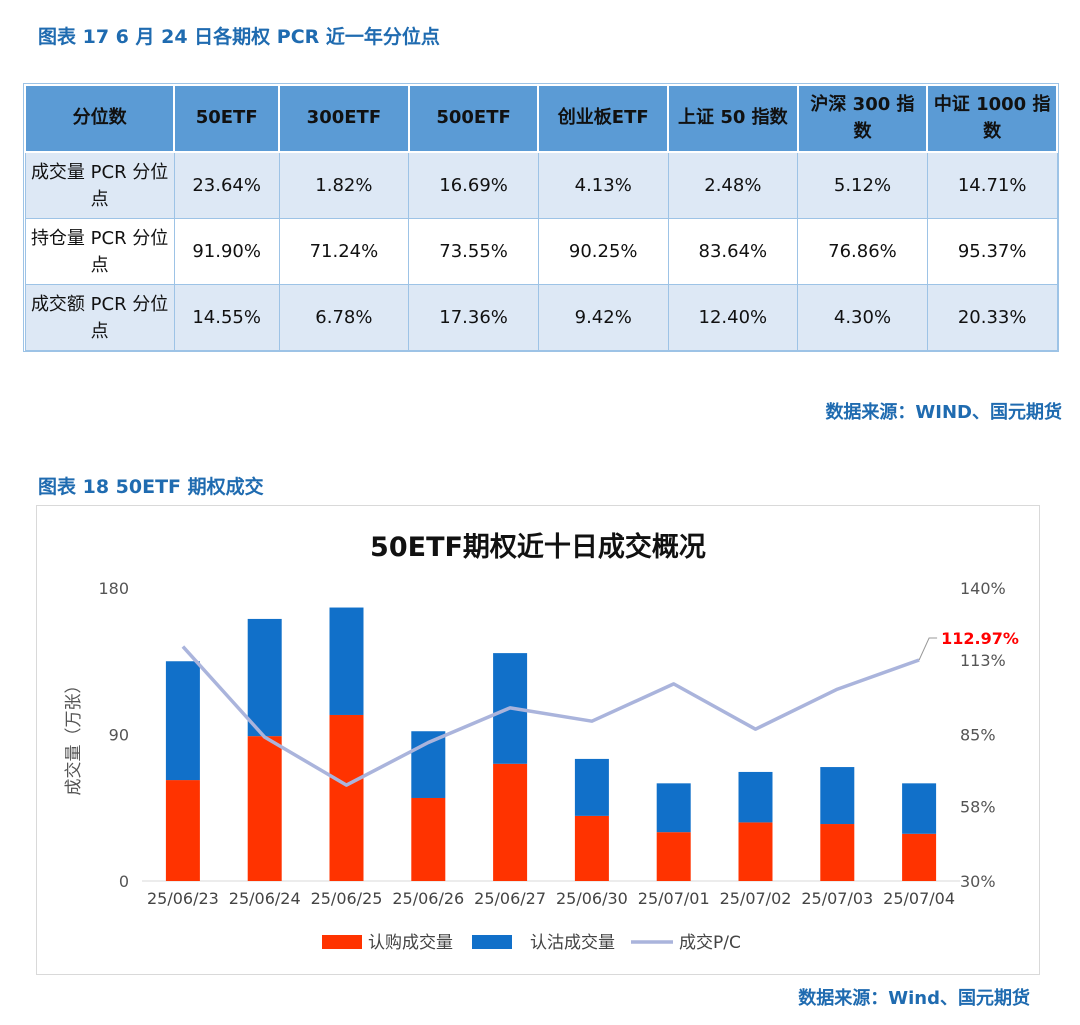 The width and height of the screenshot is (1080, 1025). What do you see at coordinates (919, 898) in the screenshot?
I see `x-tick-label: 25/07/04` at bounding box center [919, 898].